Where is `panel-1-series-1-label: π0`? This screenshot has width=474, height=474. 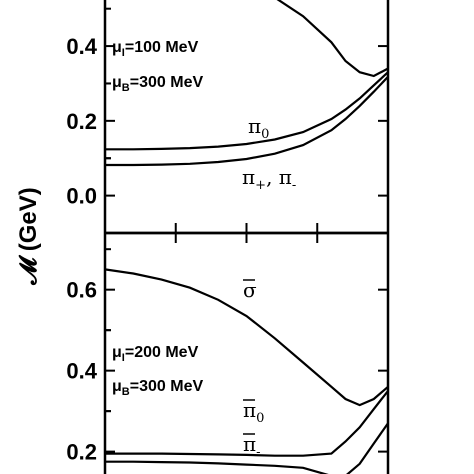 panel-1-series-1-label: π0 is located at coordinates (253, 412).